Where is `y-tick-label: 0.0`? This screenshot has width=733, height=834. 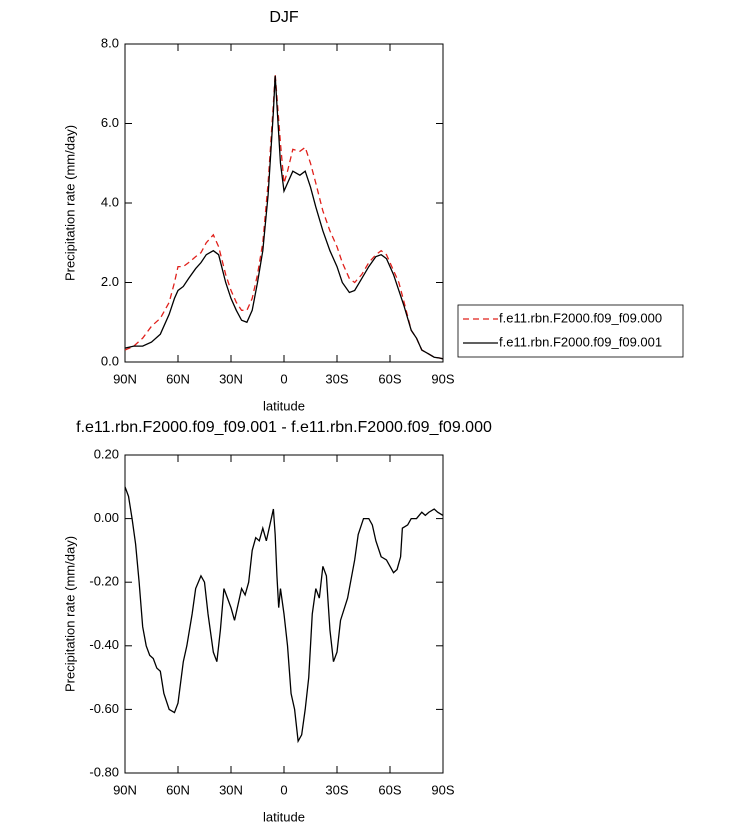
y-tick-label: 0.0 is located at coordinates (110, 360).